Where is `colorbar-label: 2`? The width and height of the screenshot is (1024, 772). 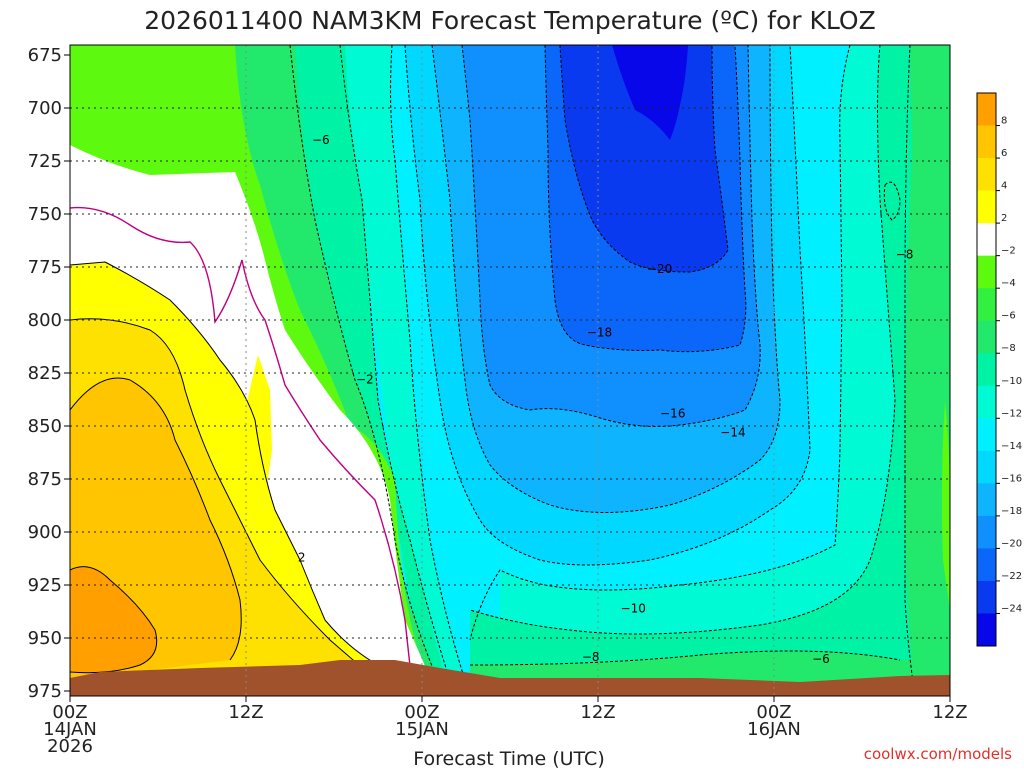
colorbar-label: 2 is located at coordinates (1004, 218).